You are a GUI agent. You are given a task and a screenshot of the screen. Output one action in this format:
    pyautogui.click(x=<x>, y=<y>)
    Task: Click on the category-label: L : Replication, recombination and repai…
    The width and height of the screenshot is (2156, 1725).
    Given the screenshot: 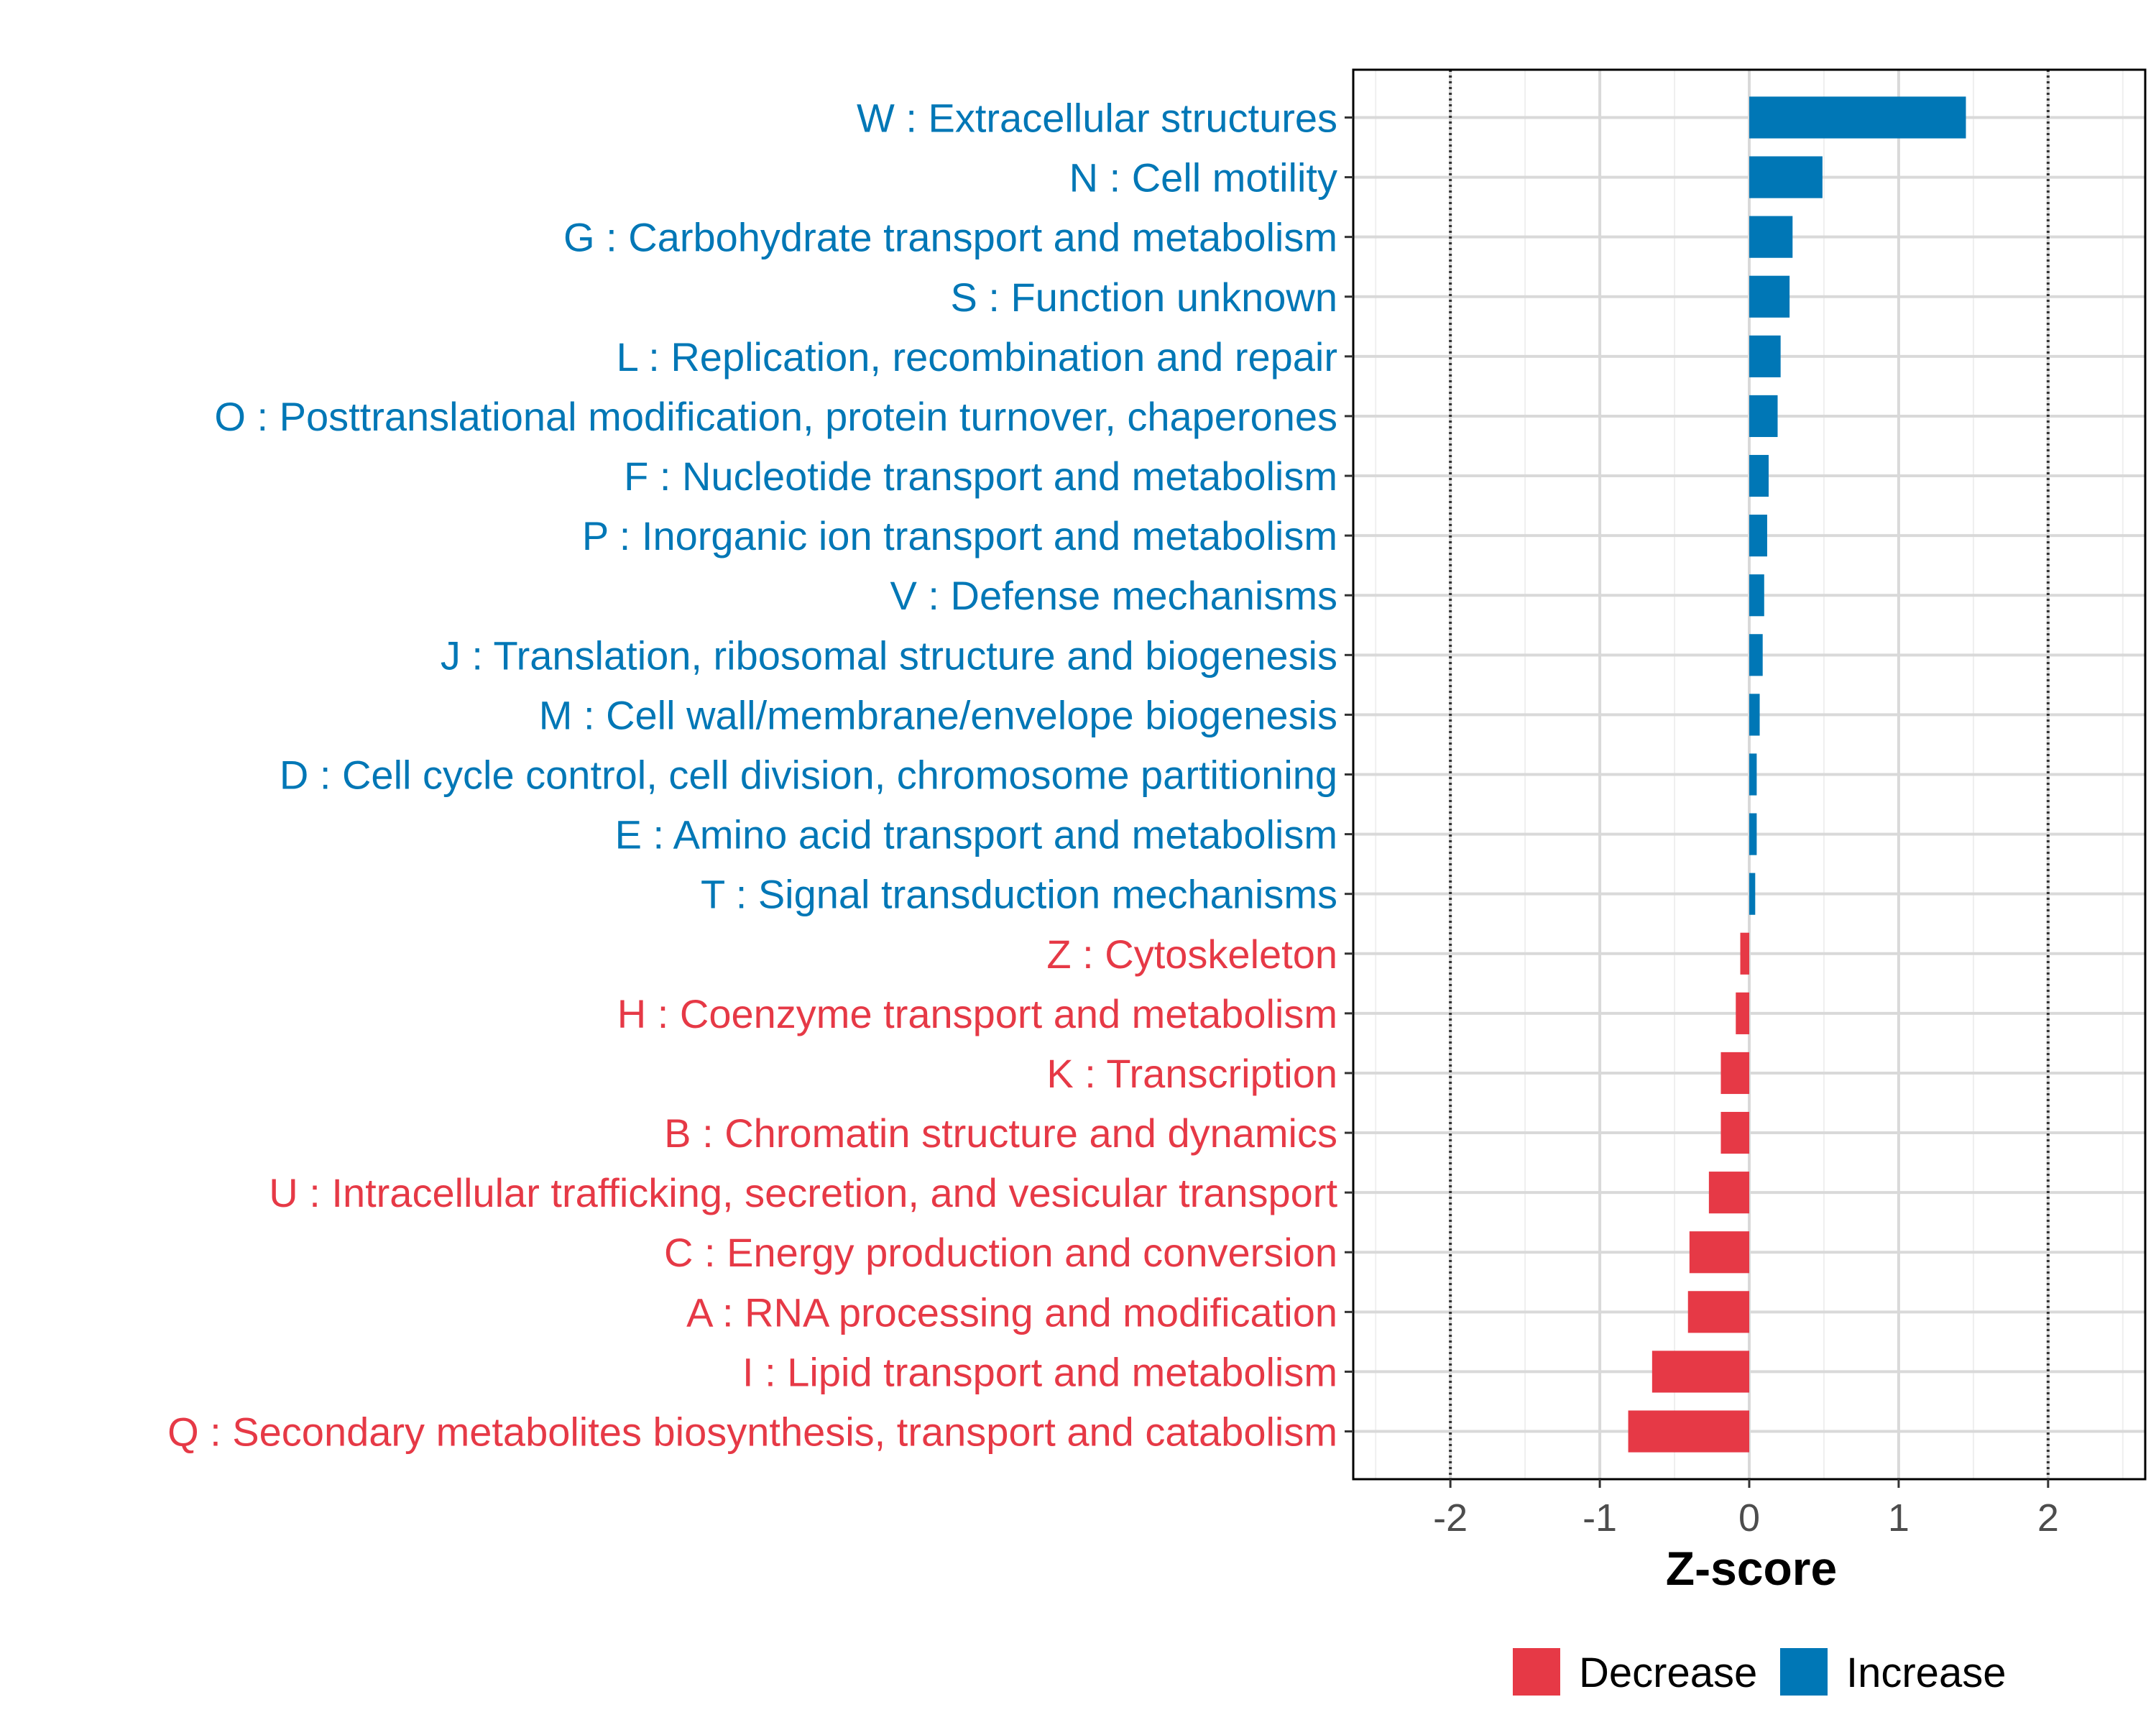 What is the action you would take?
    pyautogui.click(x=977, y=357)
    